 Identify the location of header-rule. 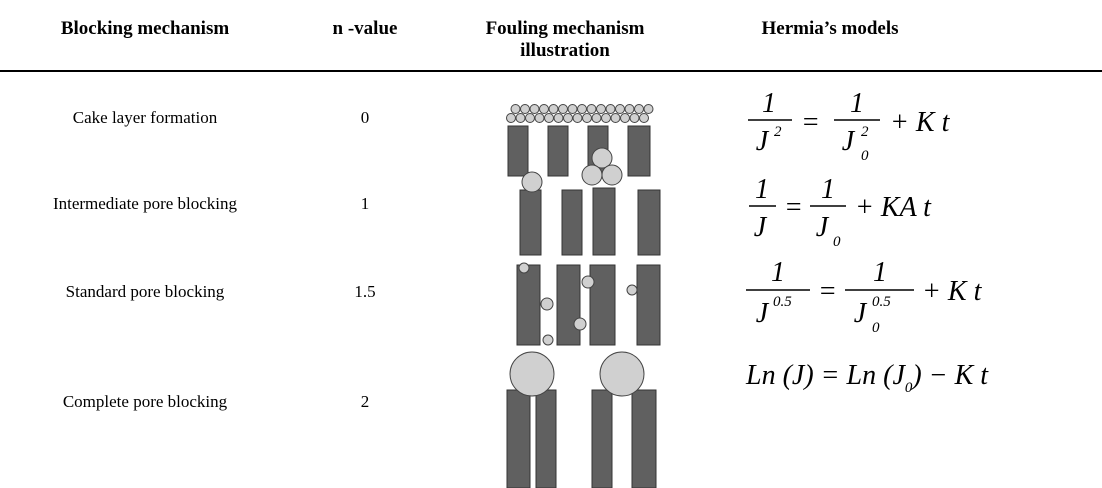
(551, 71).